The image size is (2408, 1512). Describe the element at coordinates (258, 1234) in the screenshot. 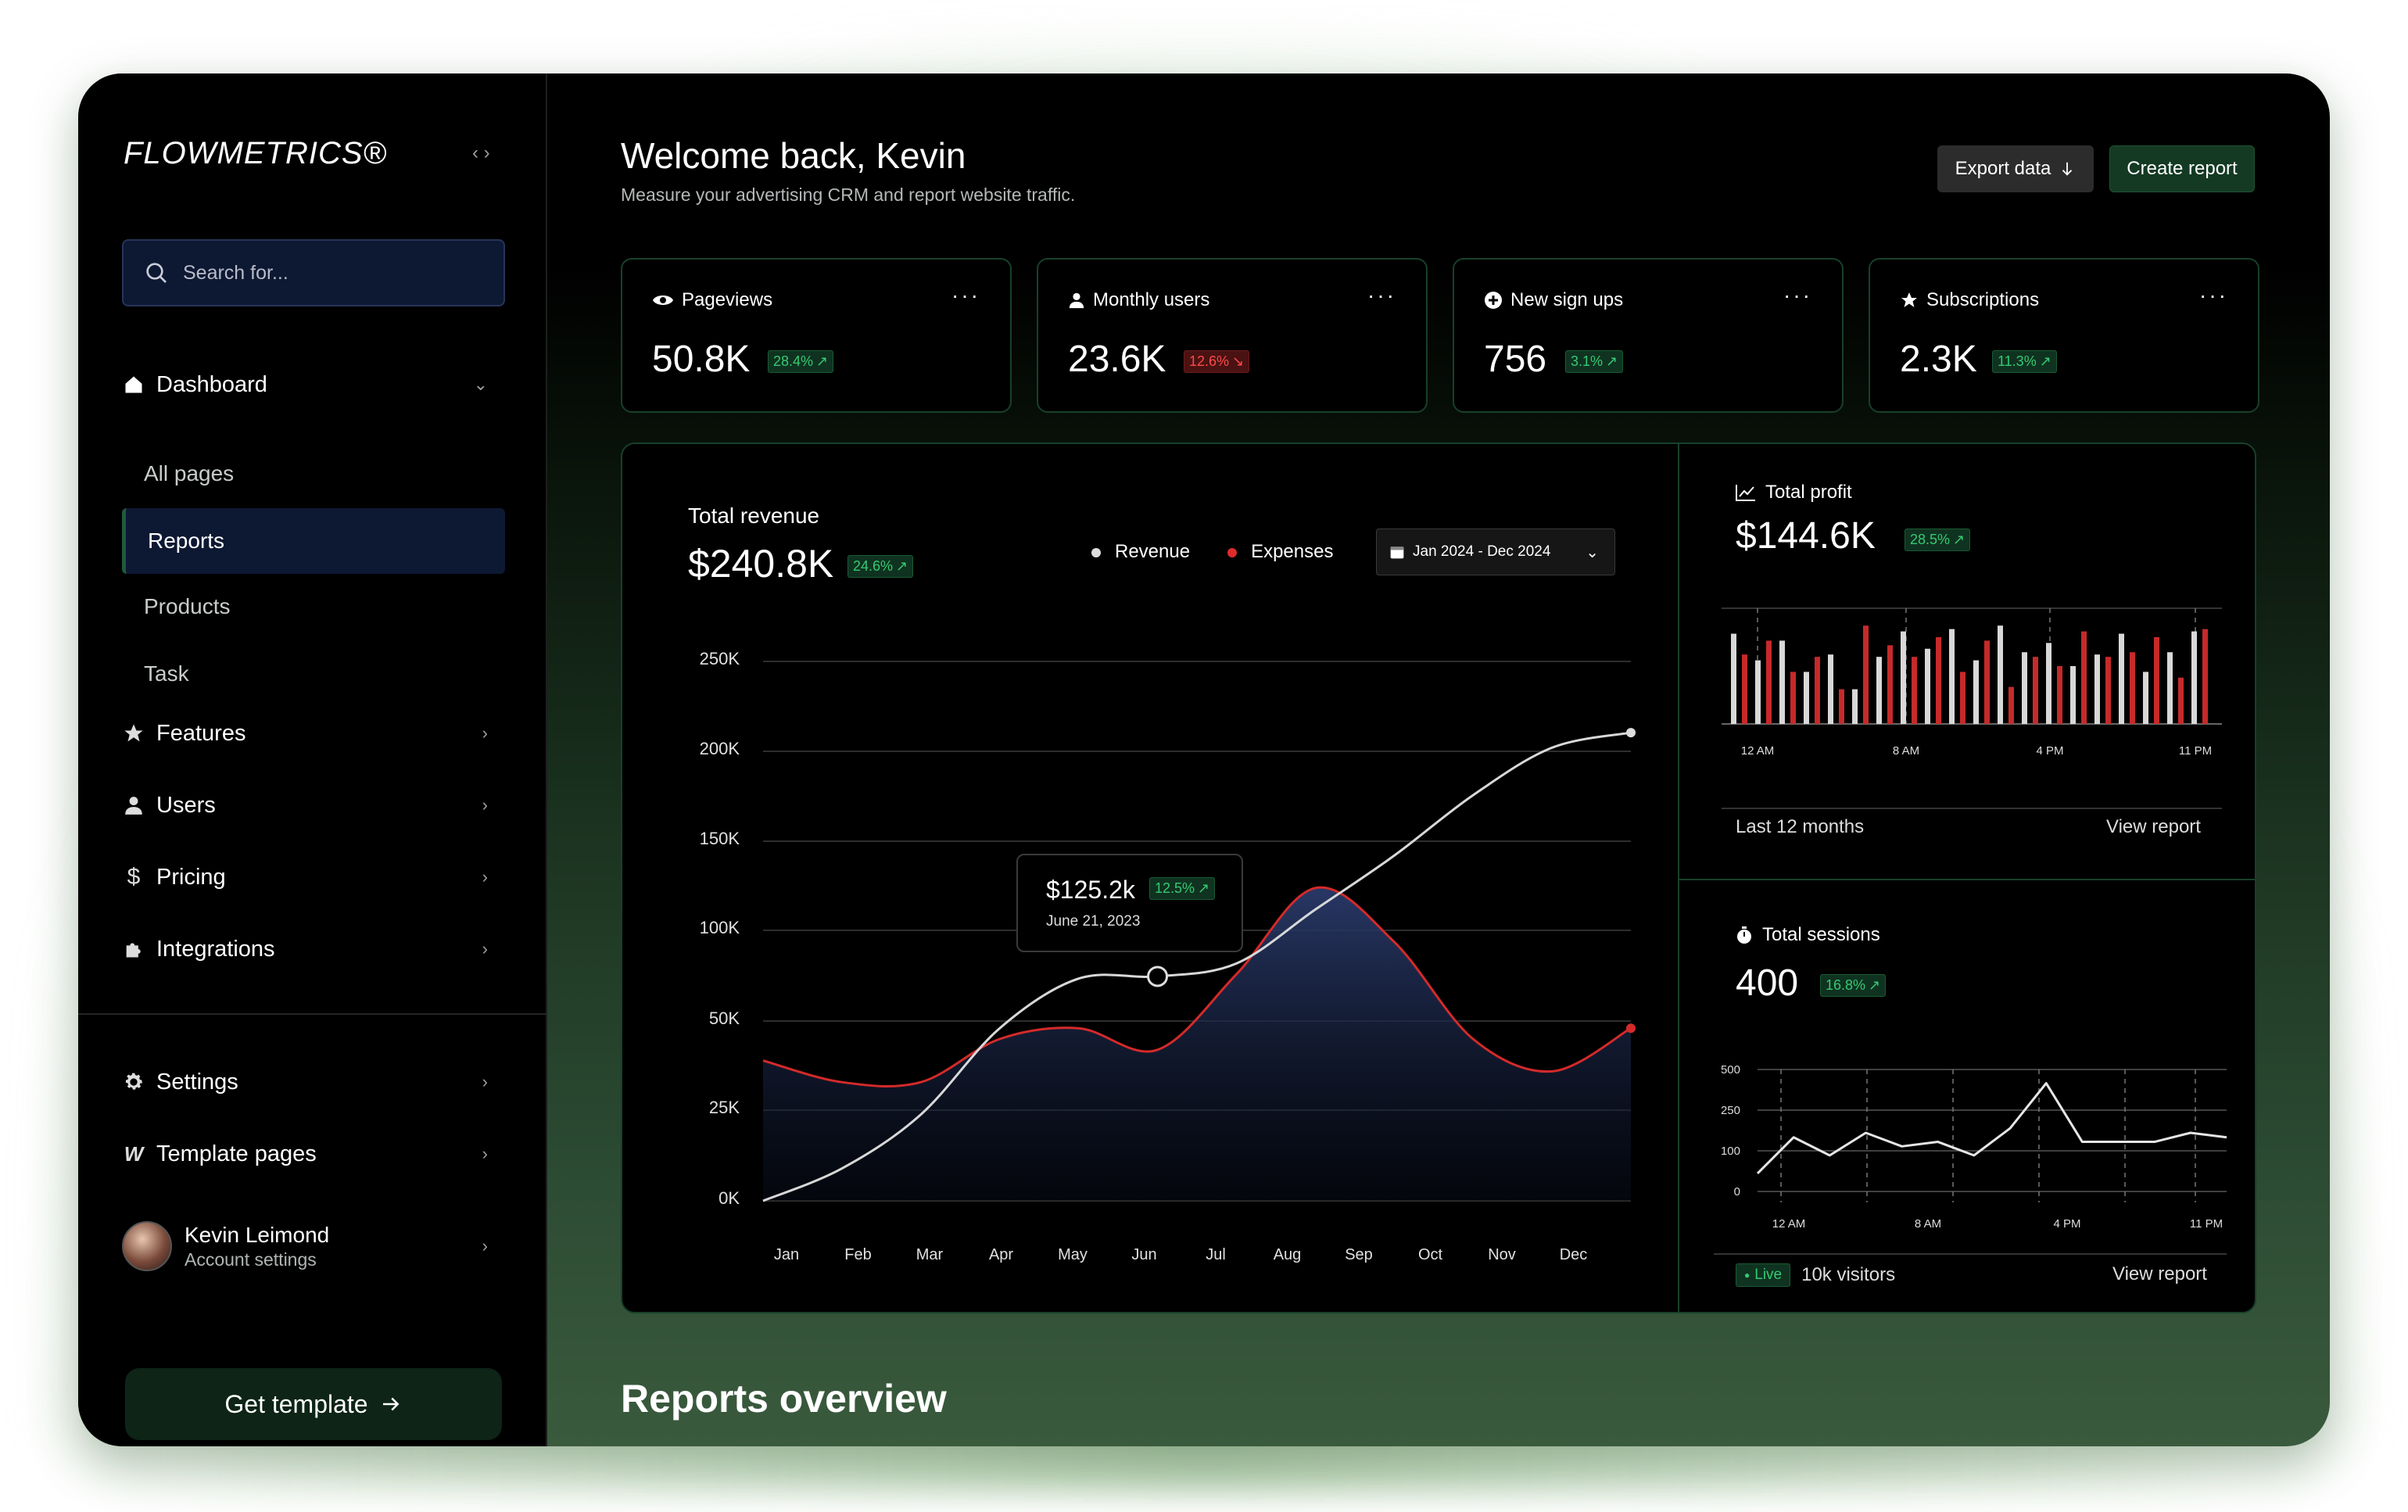

I see `profile-name: Kevin Leimond` at that location.